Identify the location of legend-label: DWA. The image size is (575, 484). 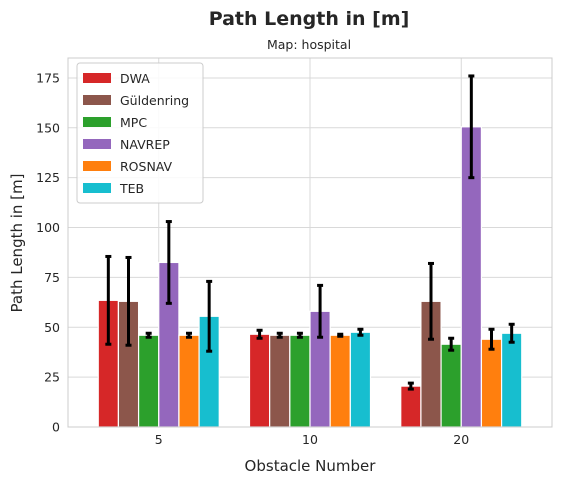
(135, 78).